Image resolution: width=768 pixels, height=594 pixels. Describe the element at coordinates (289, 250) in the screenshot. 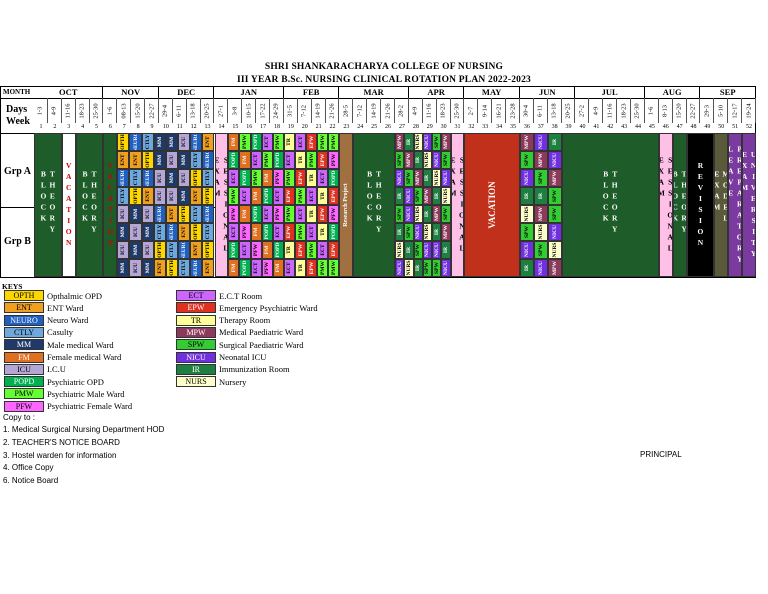

I see `rotation-cell: TR` at that location.